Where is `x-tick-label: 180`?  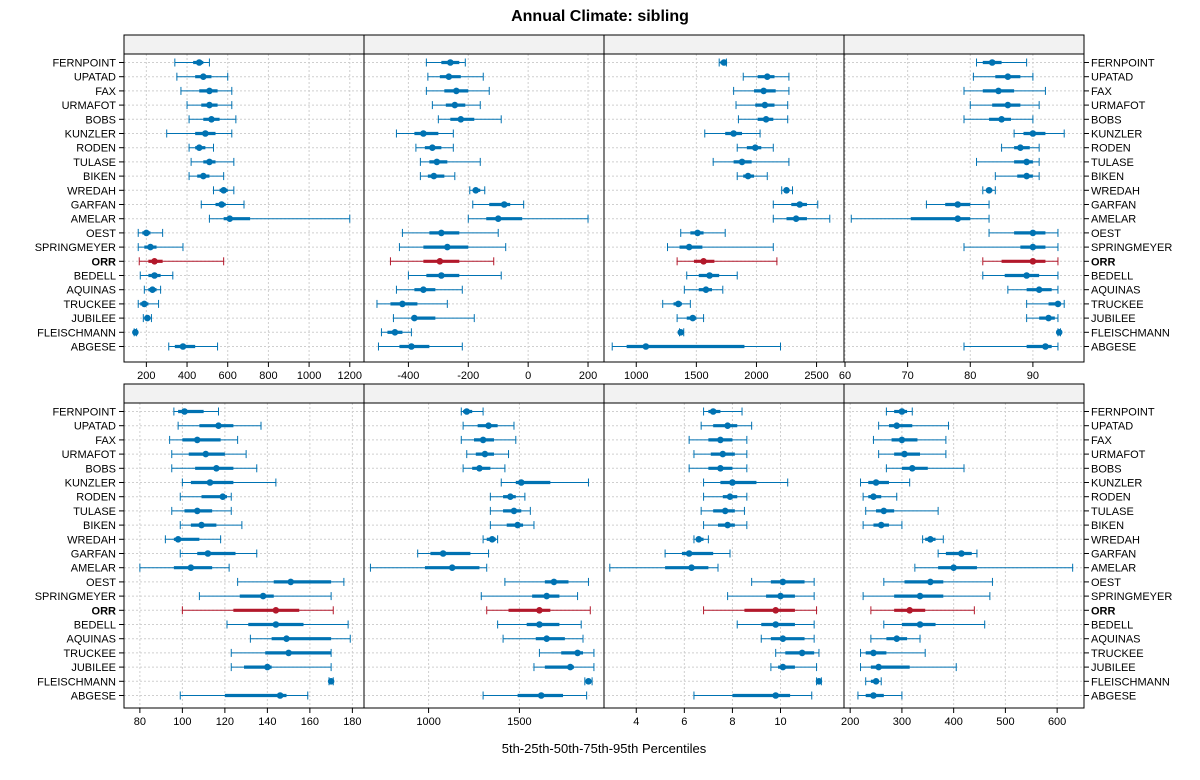 x-tick-label: 180 is located at coordinates (352, 722).